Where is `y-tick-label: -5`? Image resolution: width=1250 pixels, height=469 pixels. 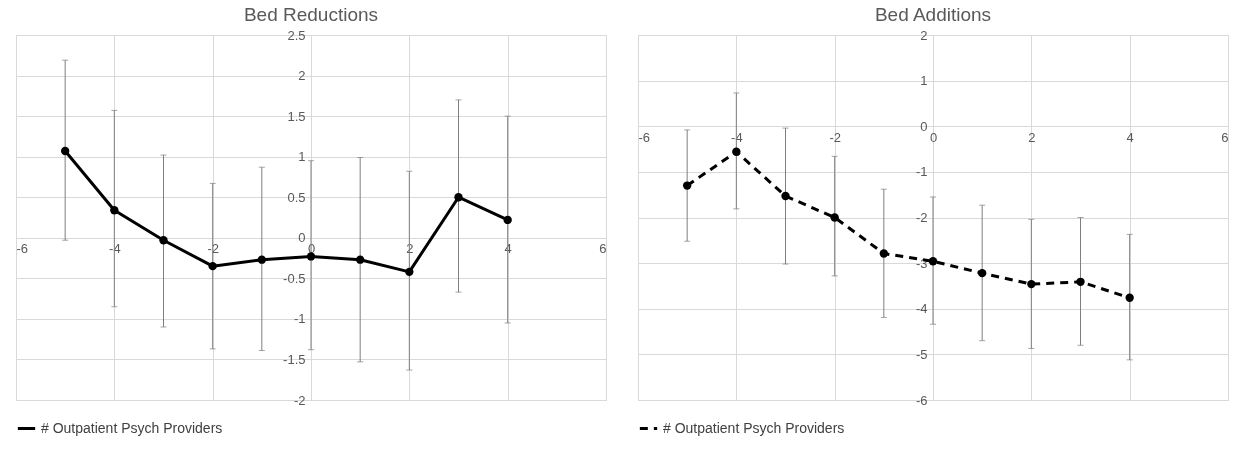 y-tick-label: -5 is located at coordinates (921, 354).